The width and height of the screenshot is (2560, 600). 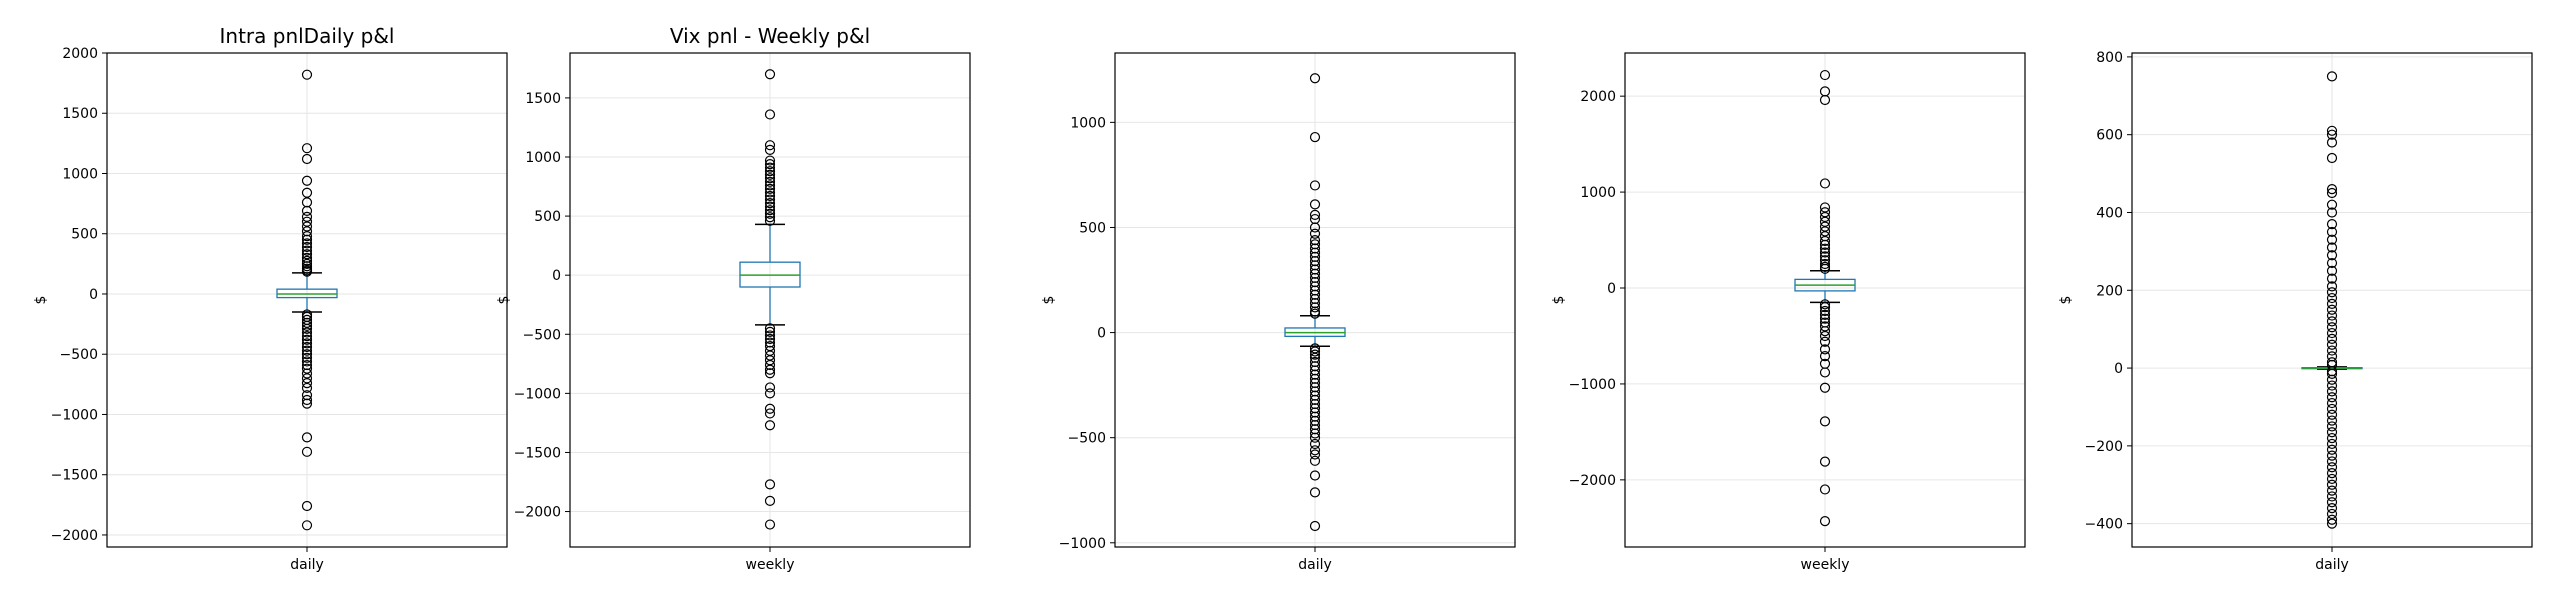 What do you see at coordinates (80, 174) in the screenshot?
I see `y-tick-label: 1000` at bounding box center [80, 174].